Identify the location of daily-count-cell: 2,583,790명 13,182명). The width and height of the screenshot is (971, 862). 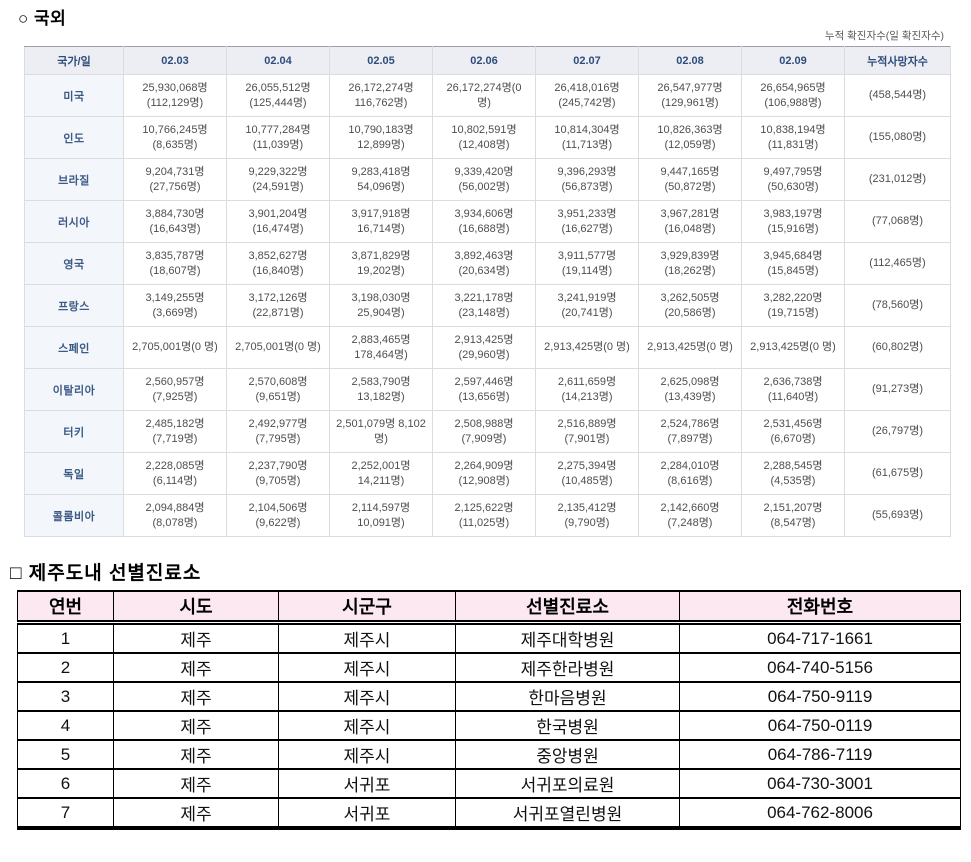
(381, 389).